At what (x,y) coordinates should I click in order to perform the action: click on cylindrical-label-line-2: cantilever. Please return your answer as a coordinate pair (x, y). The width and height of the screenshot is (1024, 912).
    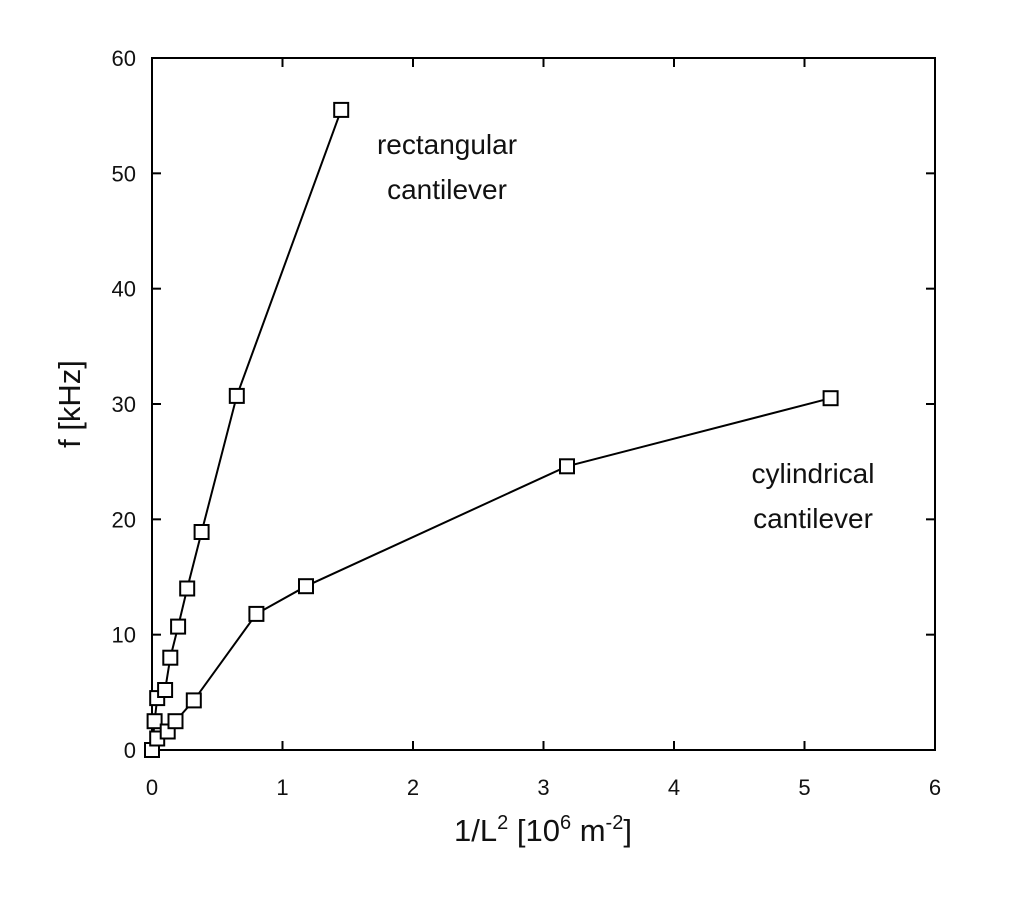
    Looking at the image, I should click on (813, 518).